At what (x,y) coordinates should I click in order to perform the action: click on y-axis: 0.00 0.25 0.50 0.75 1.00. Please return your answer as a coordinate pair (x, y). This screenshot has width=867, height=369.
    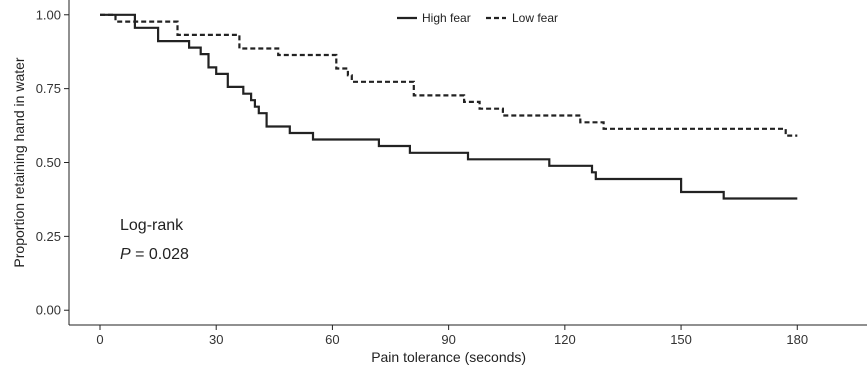
    Looking at the image, I should click on (53, 162).